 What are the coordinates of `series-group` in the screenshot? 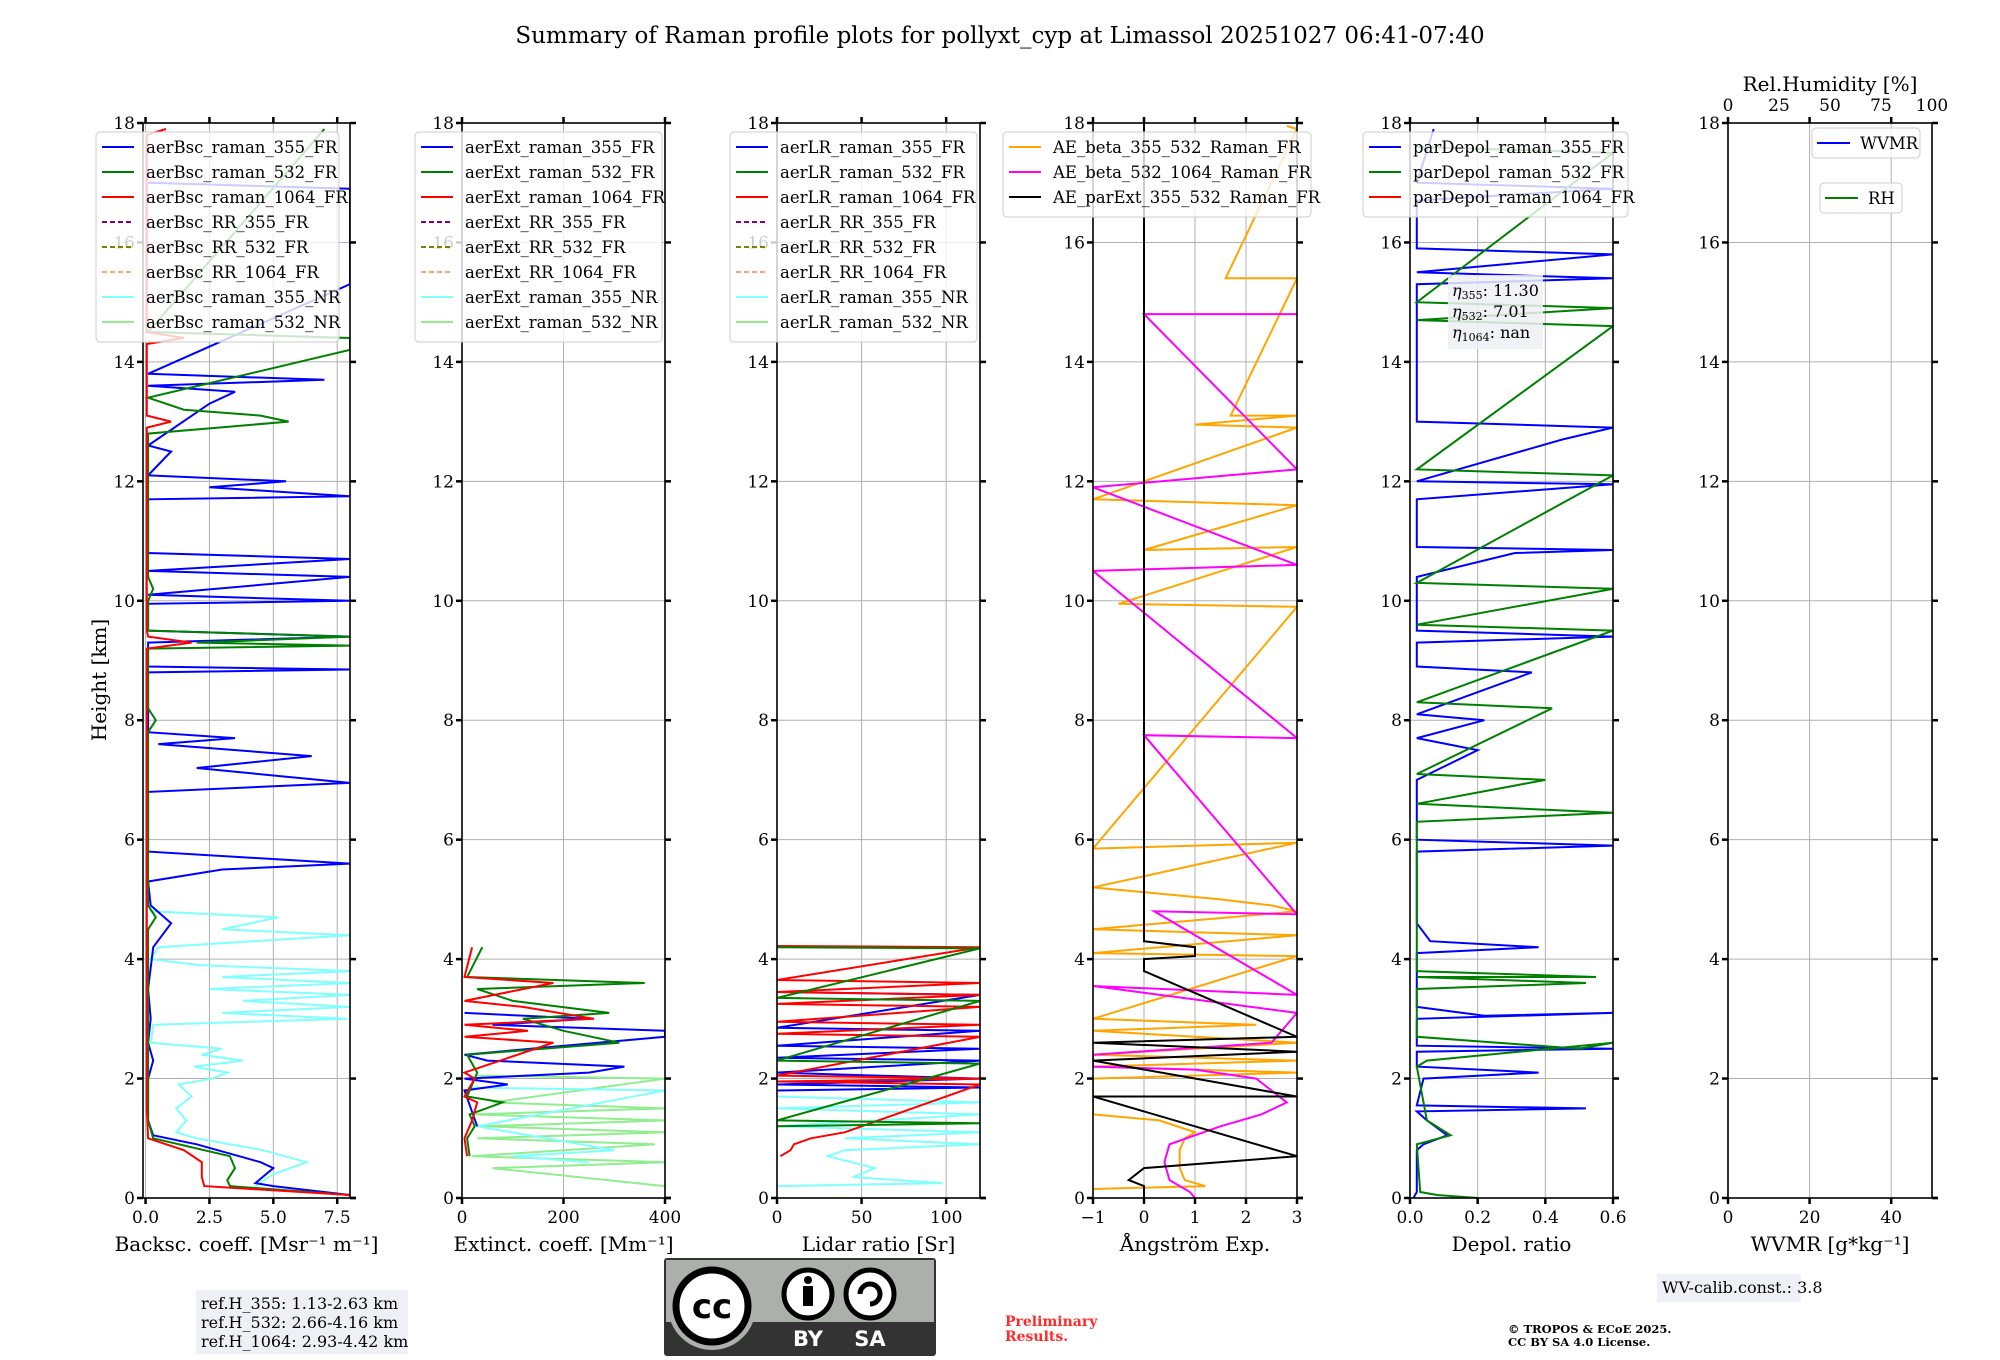 It's located at (1195, 660).